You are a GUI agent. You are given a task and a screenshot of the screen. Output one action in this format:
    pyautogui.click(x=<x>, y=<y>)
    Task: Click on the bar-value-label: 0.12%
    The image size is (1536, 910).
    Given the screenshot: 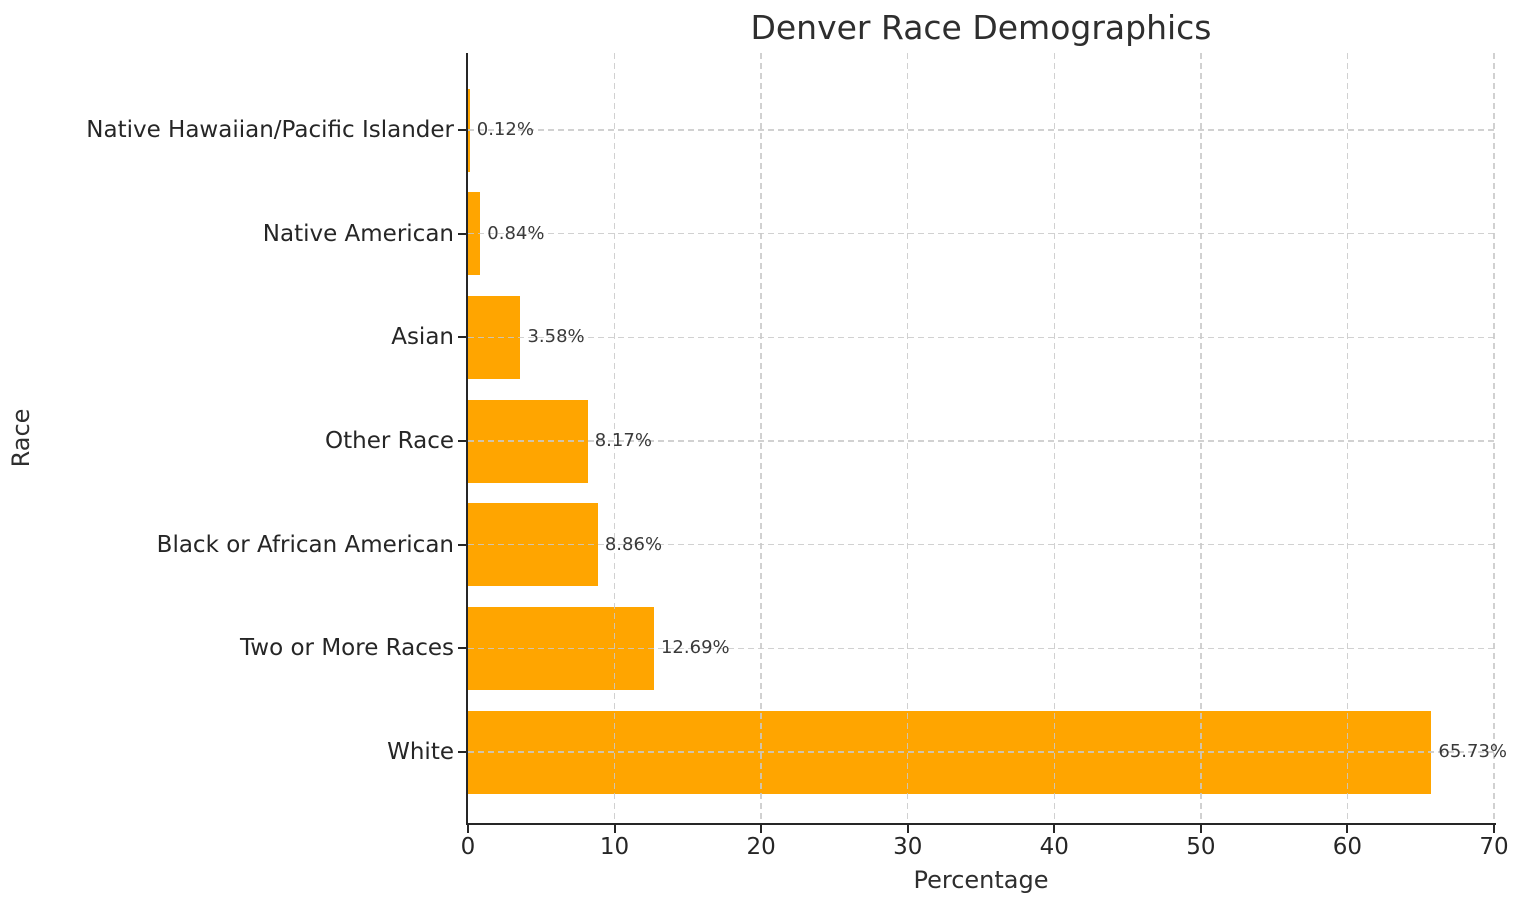 What is the action you would take?
    pyautogui.click(x=505, y=129)
    